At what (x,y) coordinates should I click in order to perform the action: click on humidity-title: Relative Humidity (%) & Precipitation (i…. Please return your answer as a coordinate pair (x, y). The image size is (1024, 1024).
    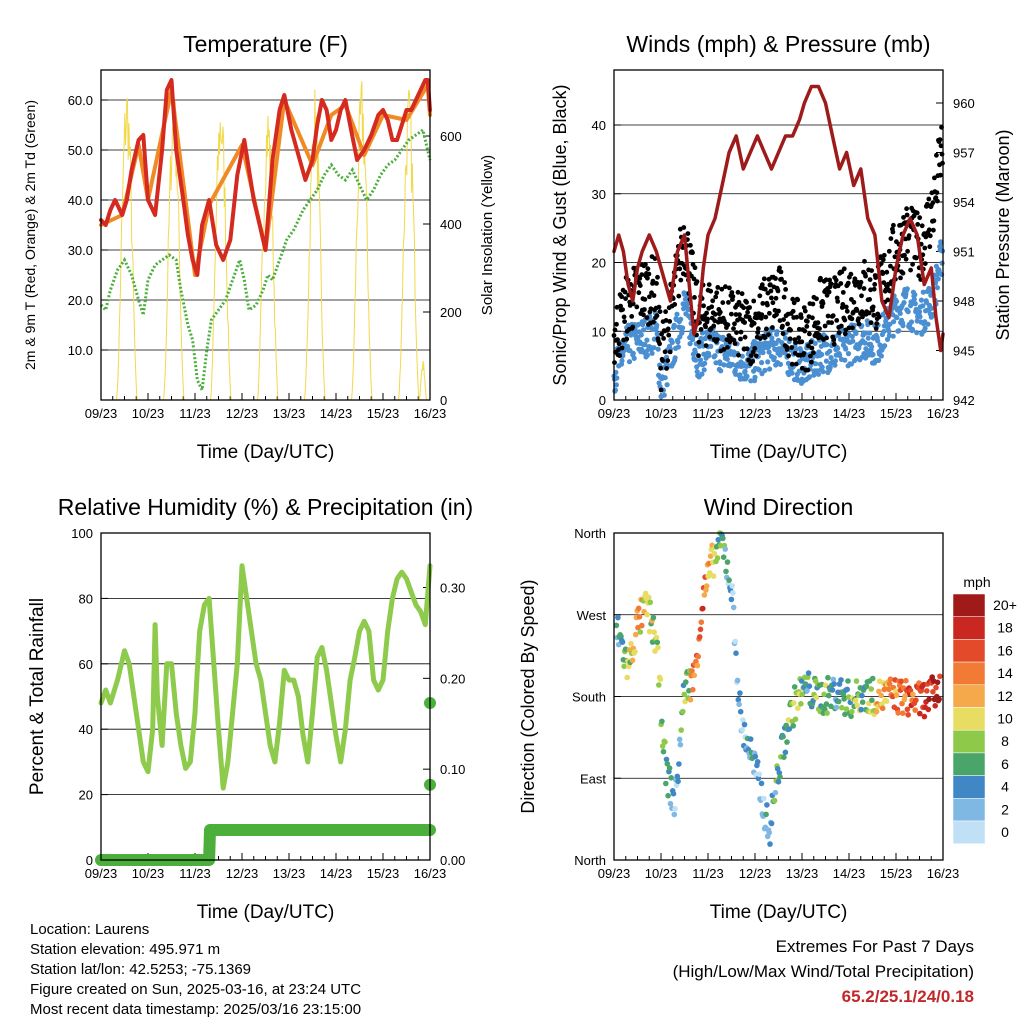
    Looking at the image, I should click on (265, 507).